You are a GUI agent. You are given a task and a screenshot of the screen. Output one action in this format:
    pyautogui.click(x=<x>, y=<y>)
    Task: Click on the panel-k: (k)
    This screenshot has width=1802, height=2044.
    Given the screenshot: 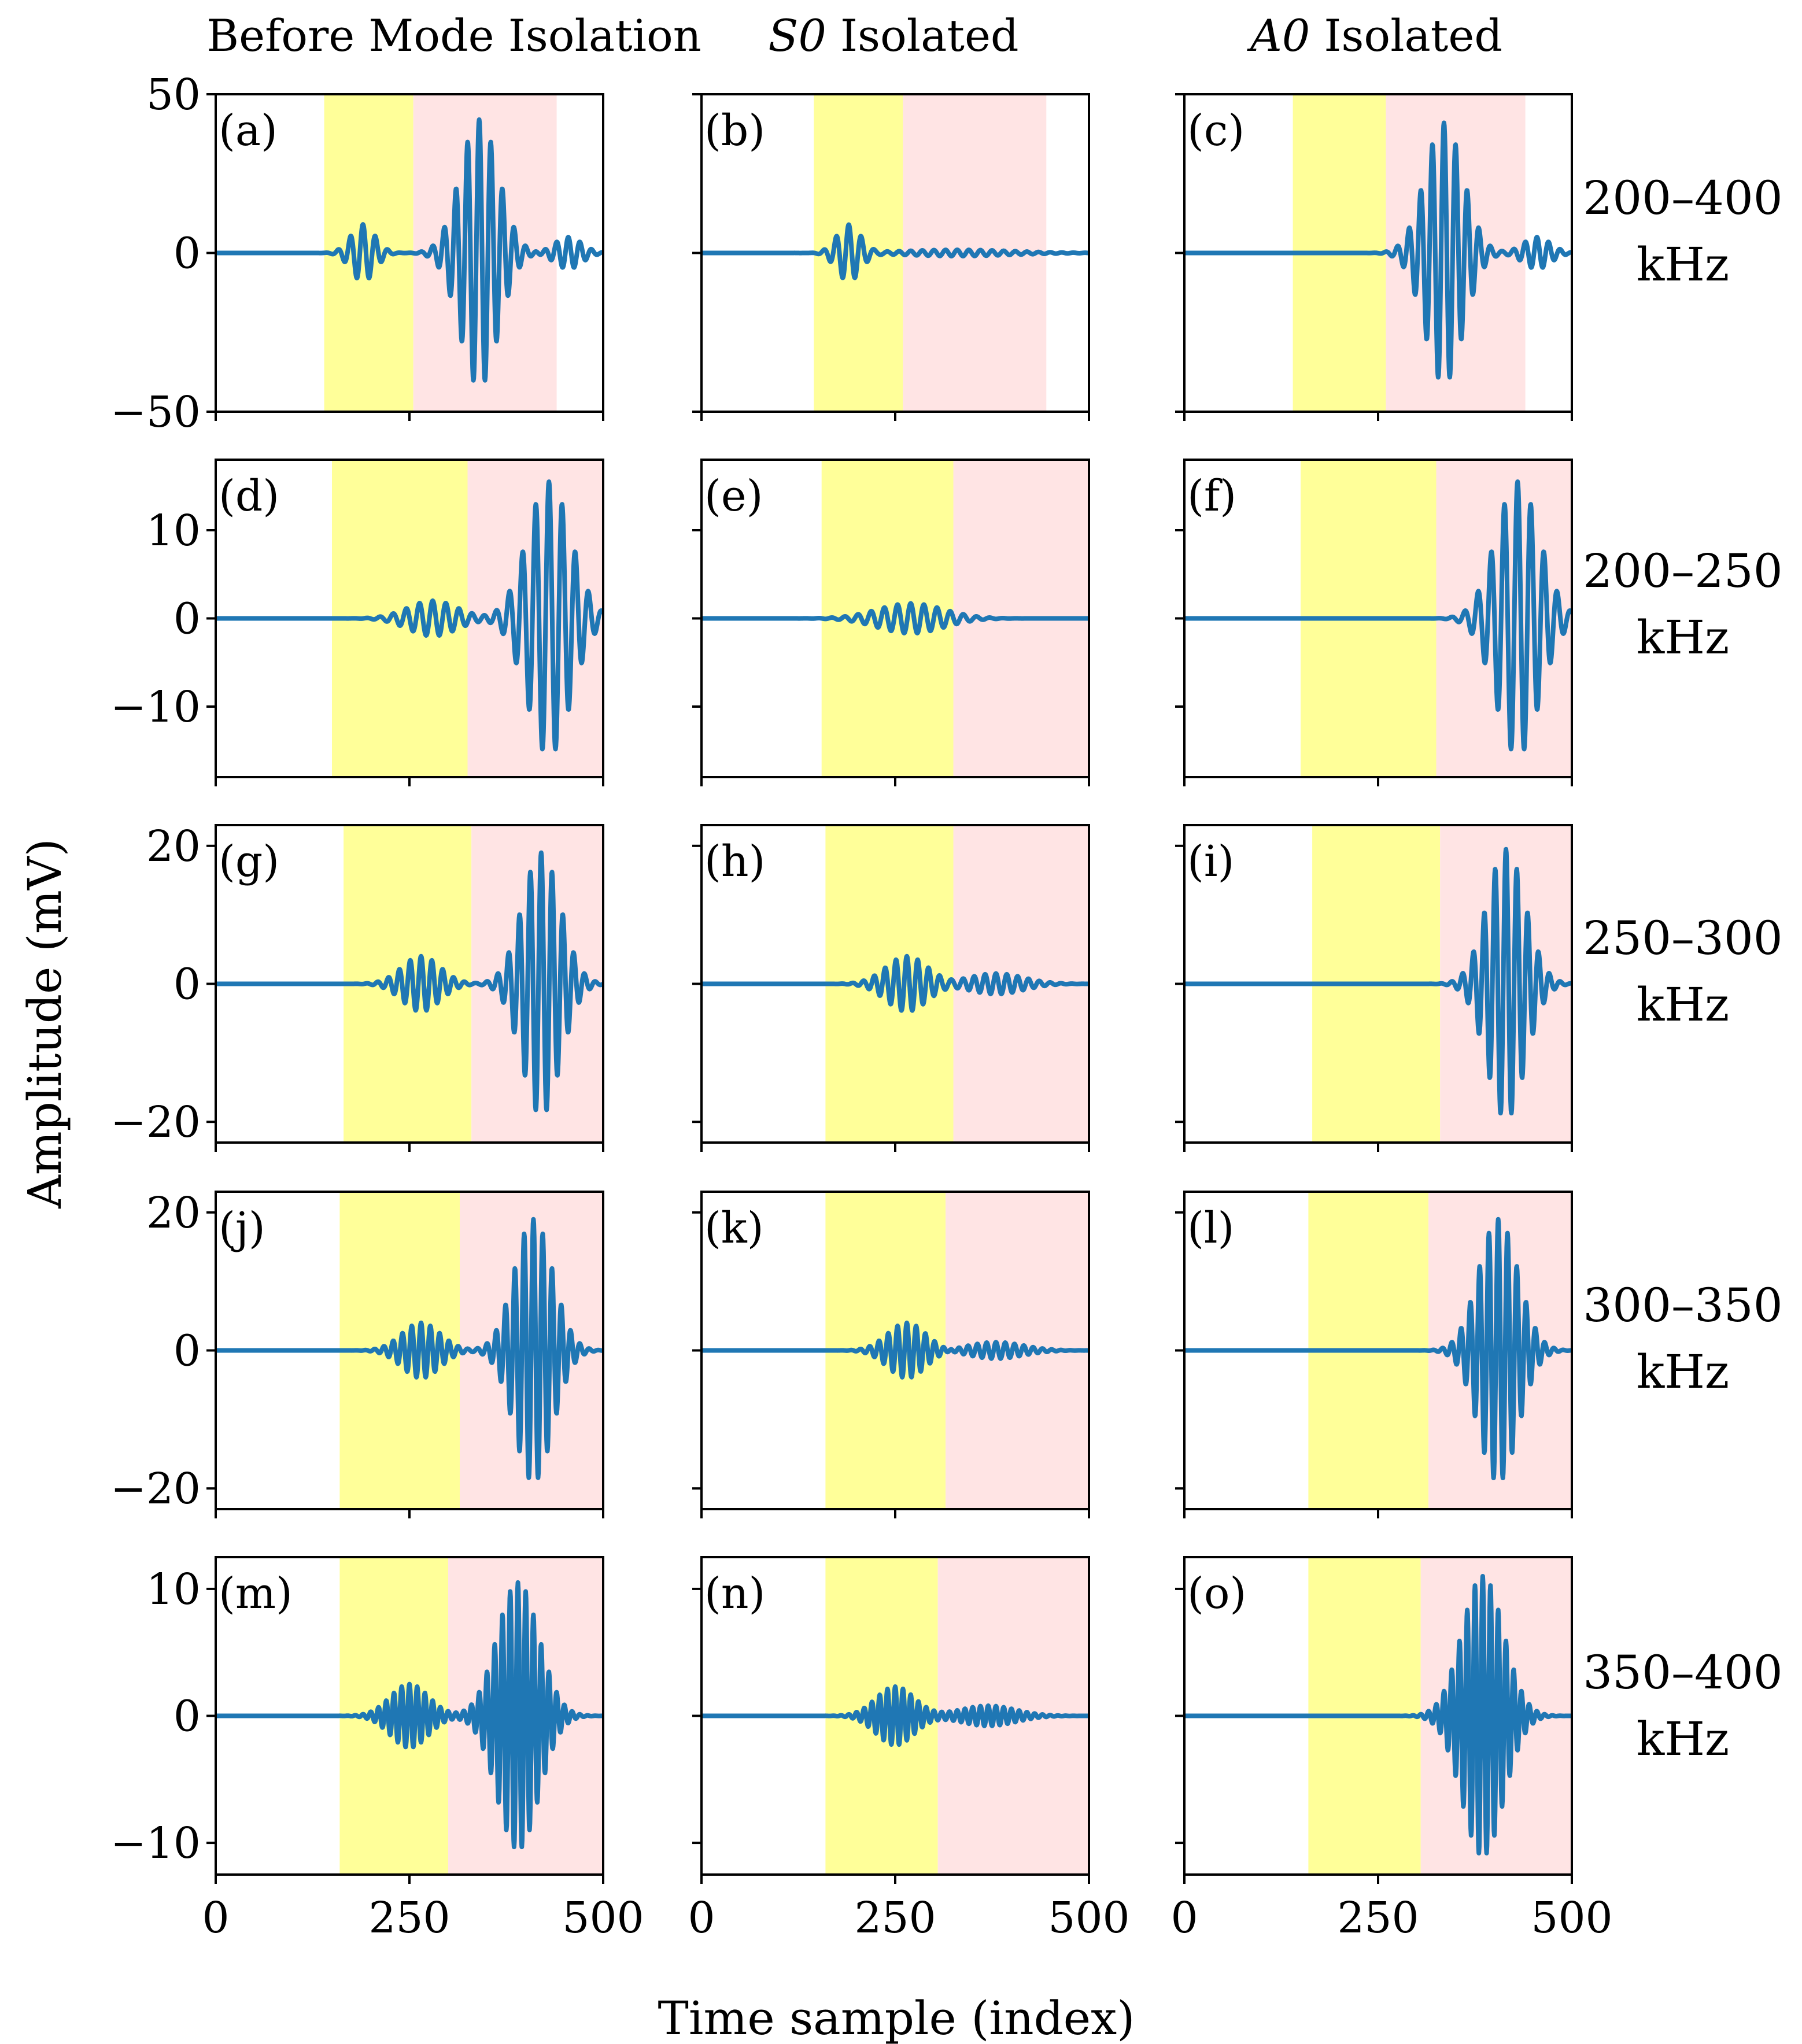 What is the action you would take?
    pyautogui.click(x=891, y=1354)
    